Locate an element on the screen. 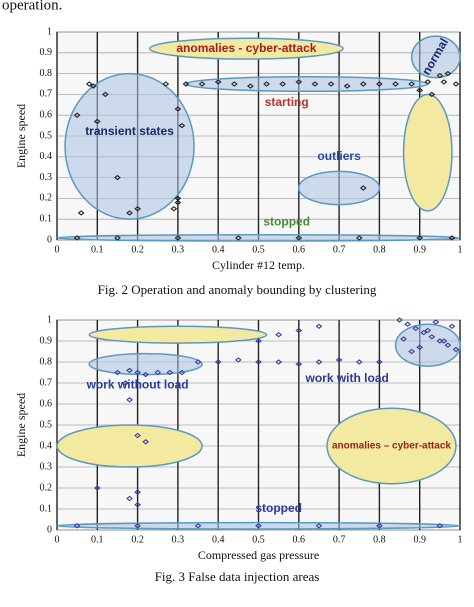 This screenshot has width=474, height=607. x-axis-label: Compressed gas pressure is located at coordinates (258, 555).